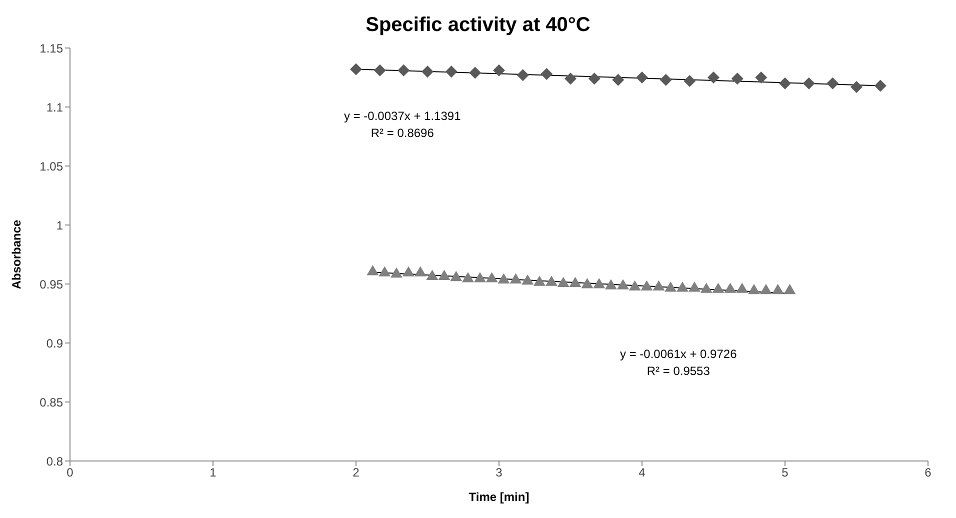 This screenshot has height=518, width=956. What do you see at coordinates (55, 461) in the screenshot?
I see `y-tick-label: 0.8` at bounding box center [55, 461].